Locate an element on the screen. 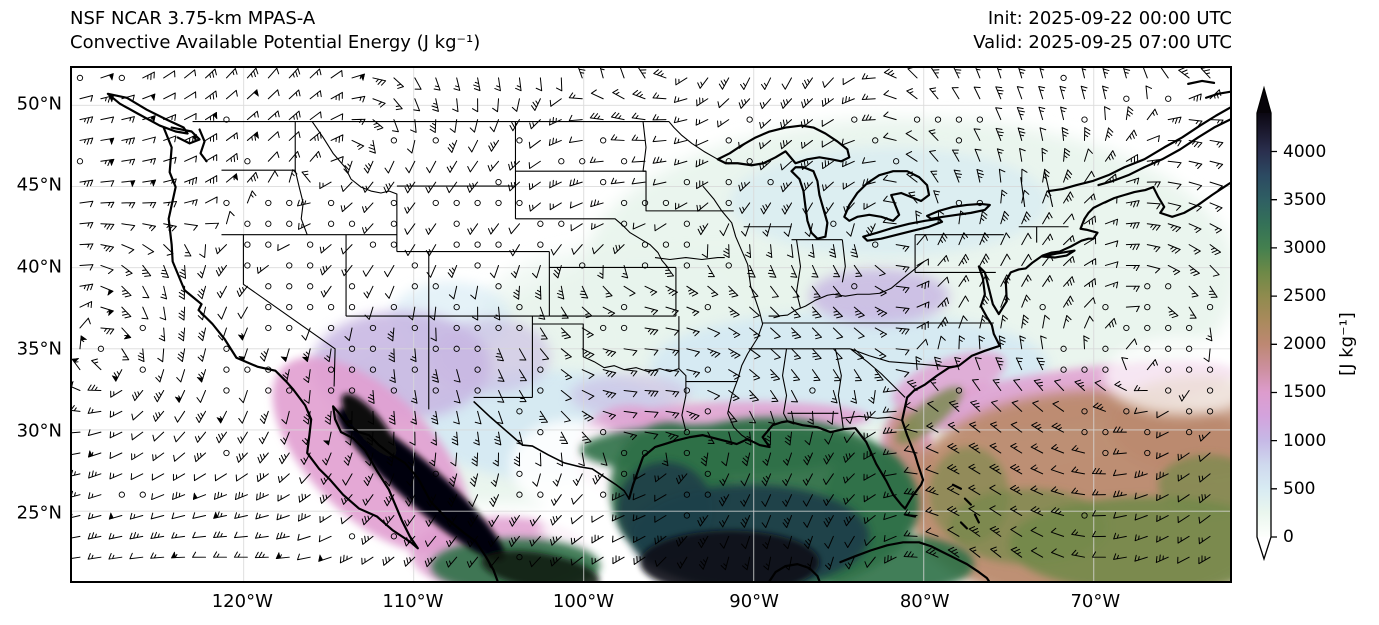 The width and height of the screenshot is (1379, 625). lon-tick-label: 80°W is located at coordinates (924, 601).